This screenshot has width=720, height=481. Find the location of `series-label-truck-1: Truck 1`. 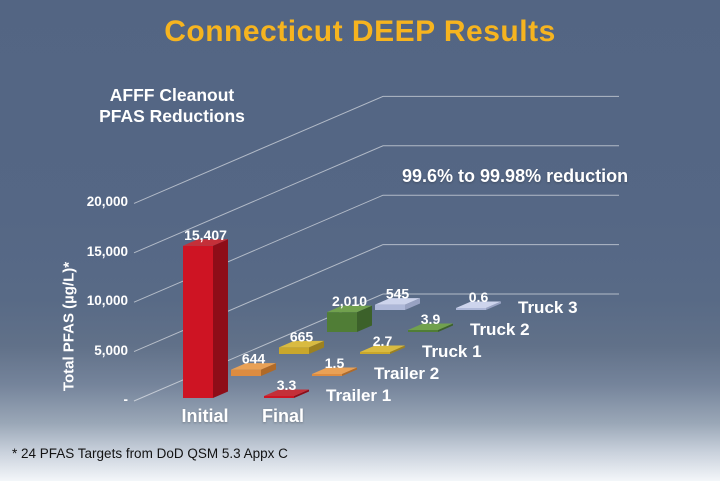

series-label-truck-1: Truck 1 is located at coordinates (452, 351).